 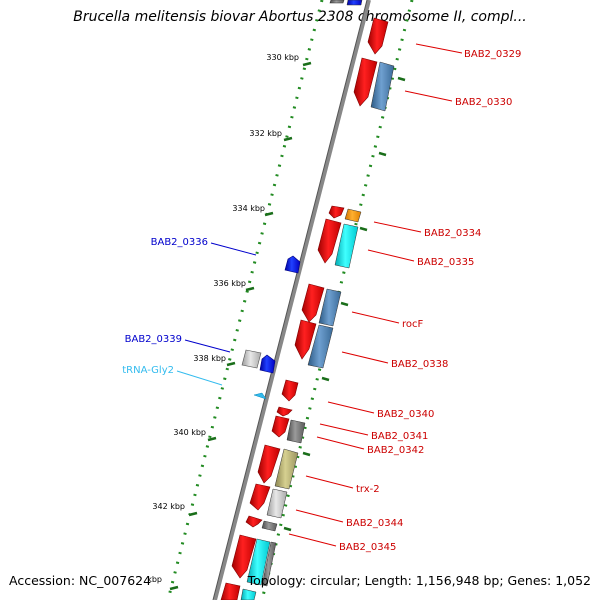 I want to click on label-trx-2: trx-2, so click(x=368, y=489).